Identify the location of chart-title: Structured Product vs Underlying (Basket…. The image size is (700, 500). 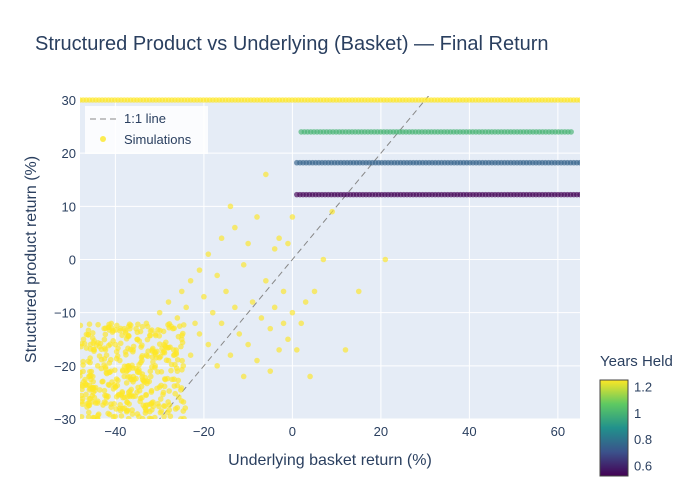
(292, 44).